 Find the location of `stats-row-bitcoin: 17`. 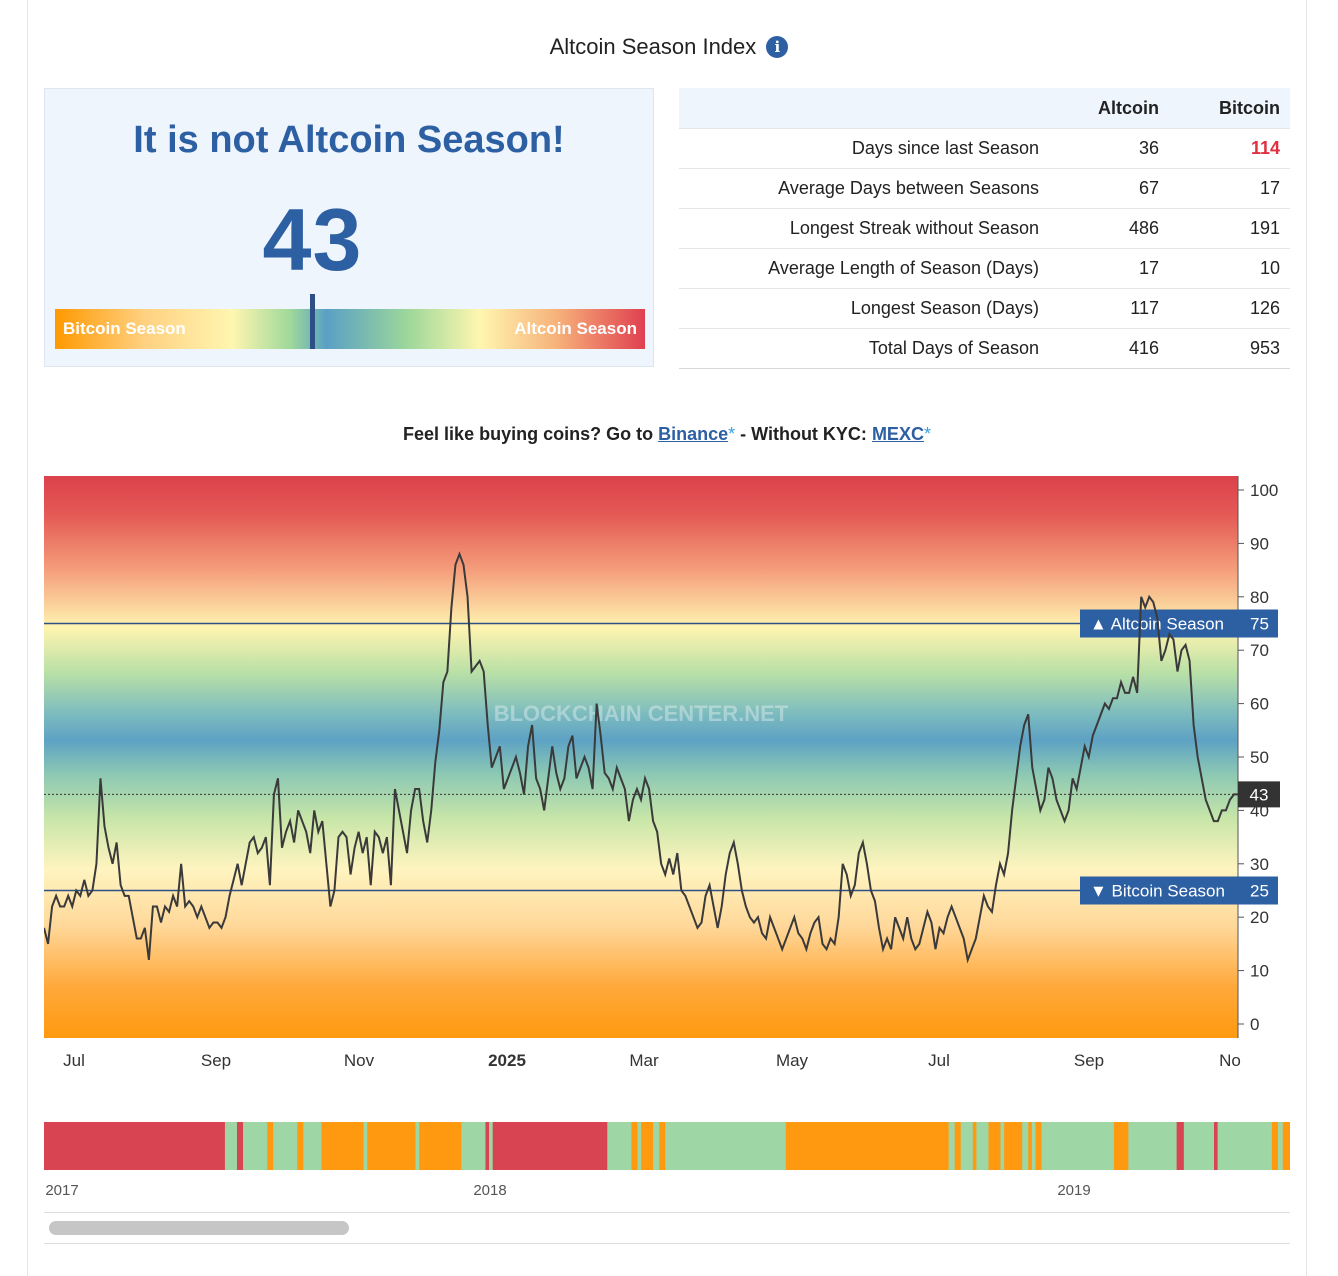

stats-row-bitcoin: 17 is located at coordinates (1229, 188).